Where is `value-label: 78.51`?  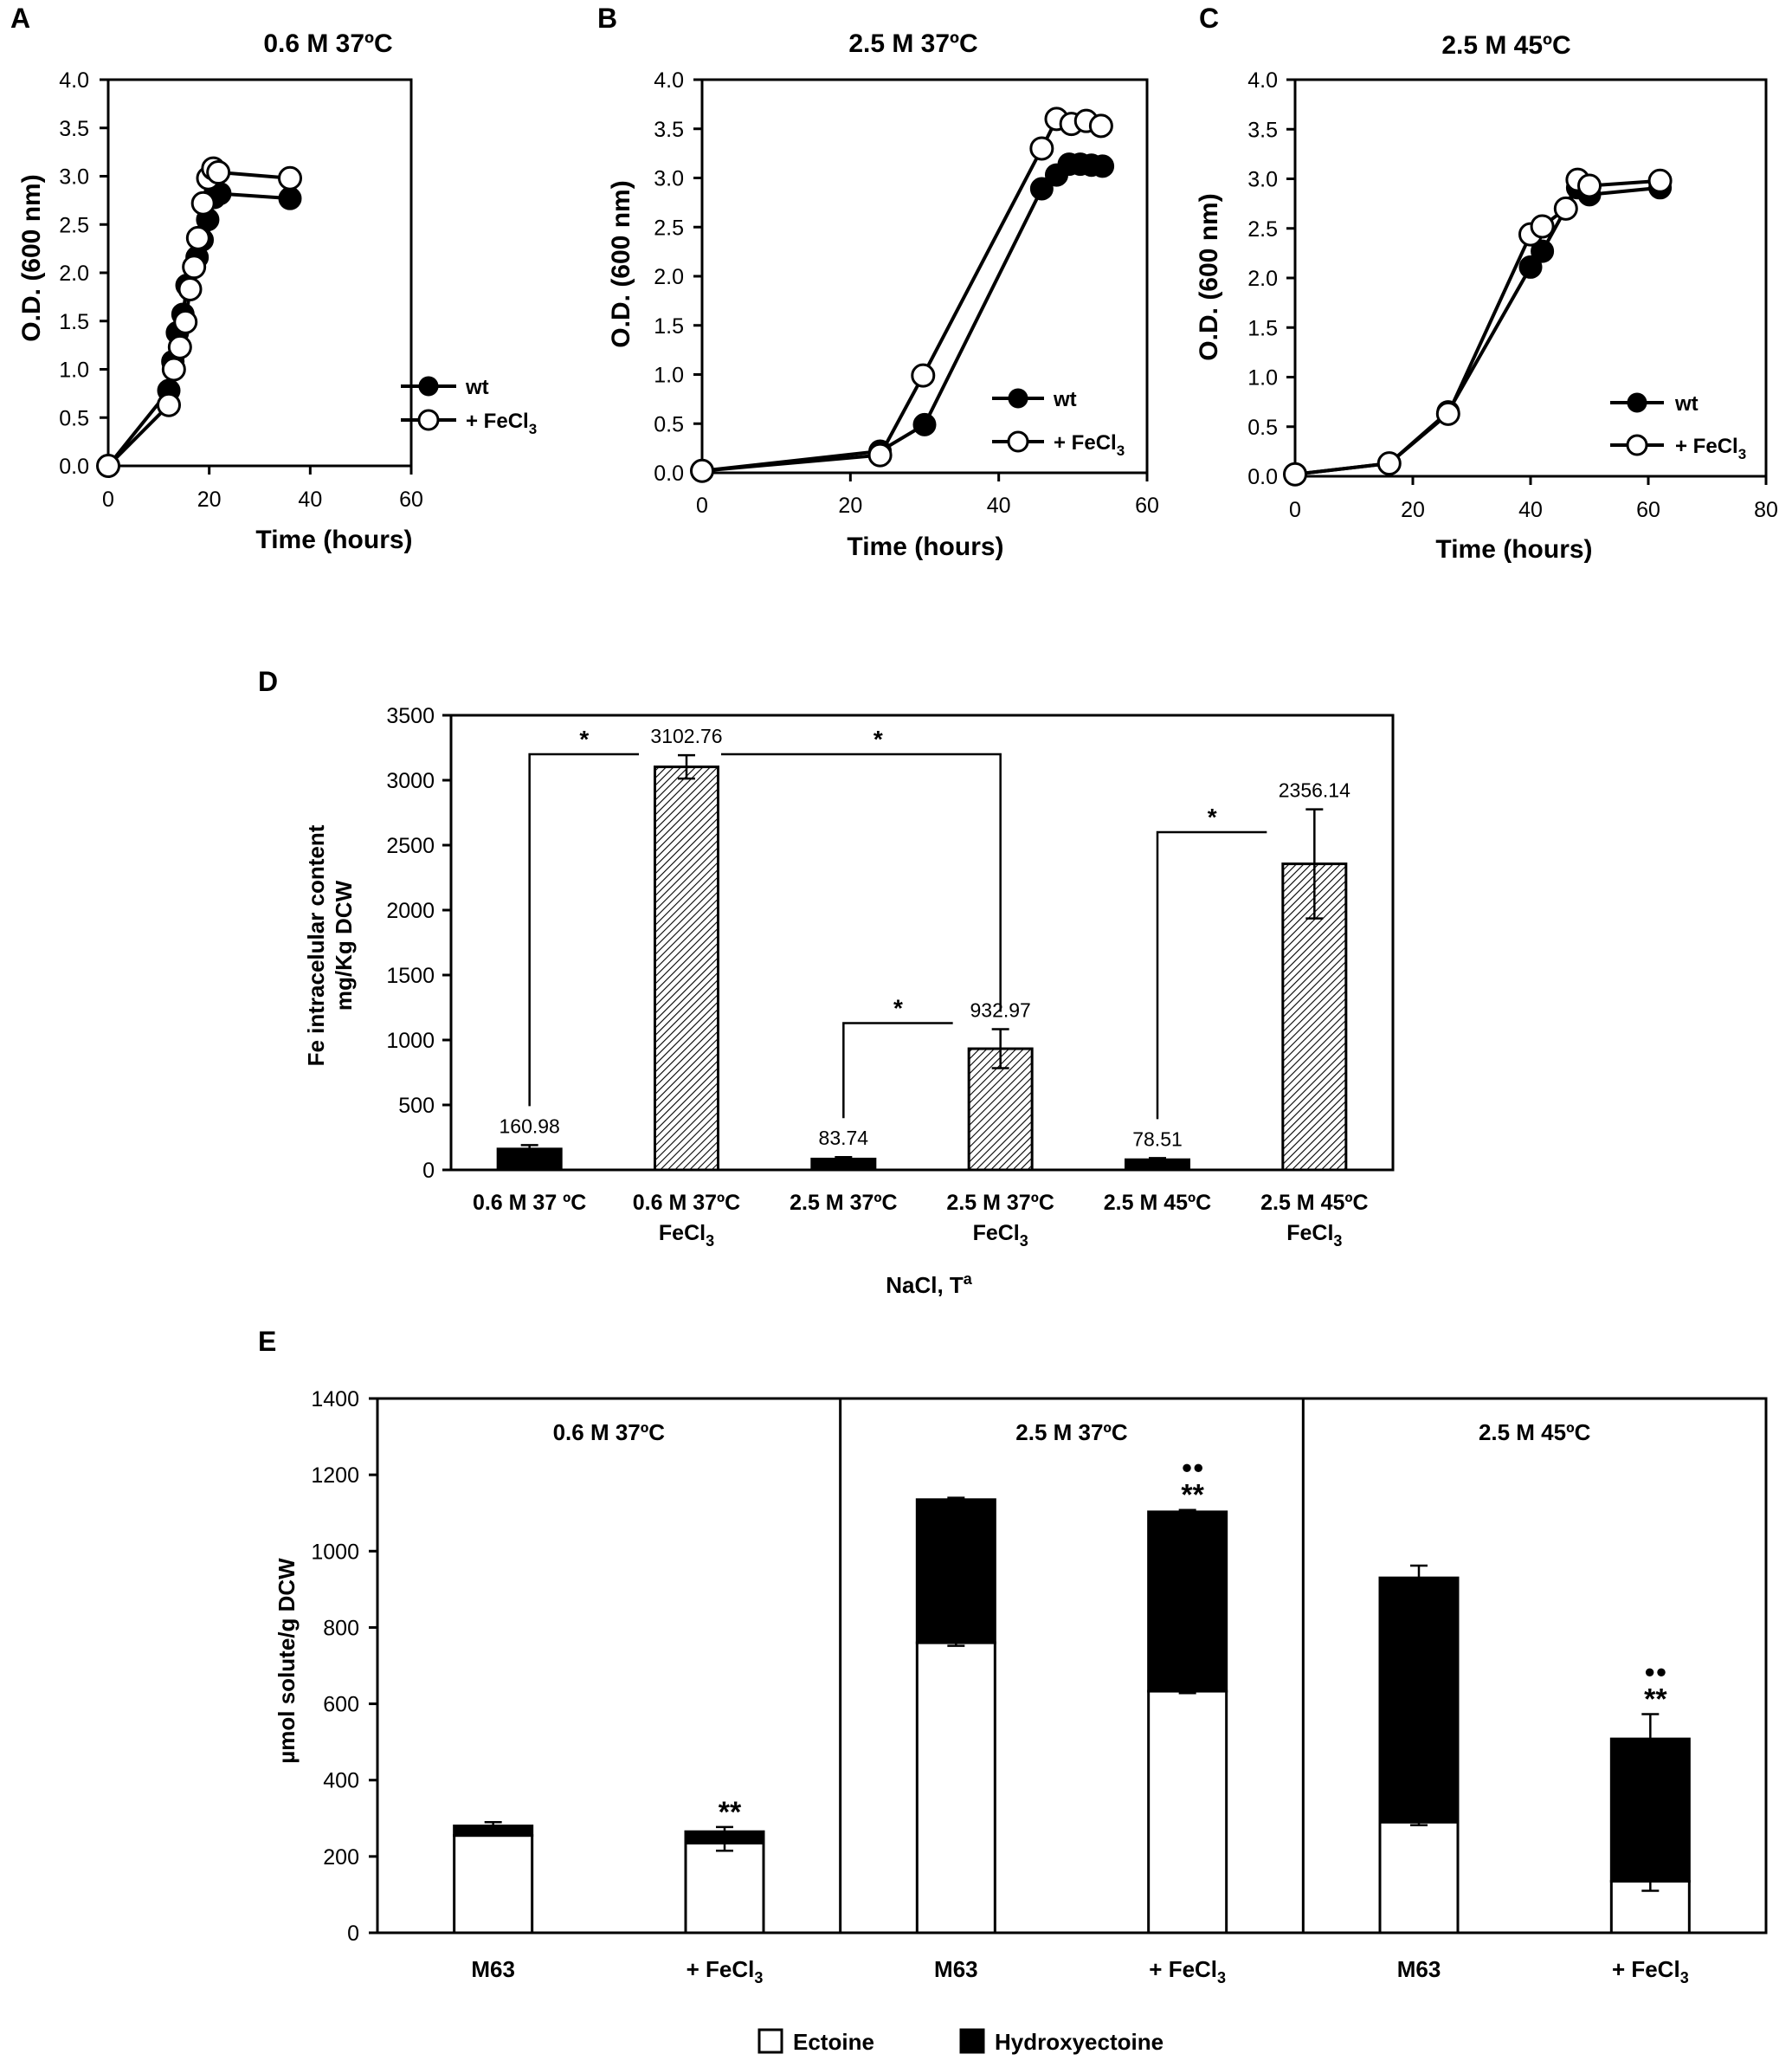
value-label: 78.51 is located at coordinates (1158, 1138).